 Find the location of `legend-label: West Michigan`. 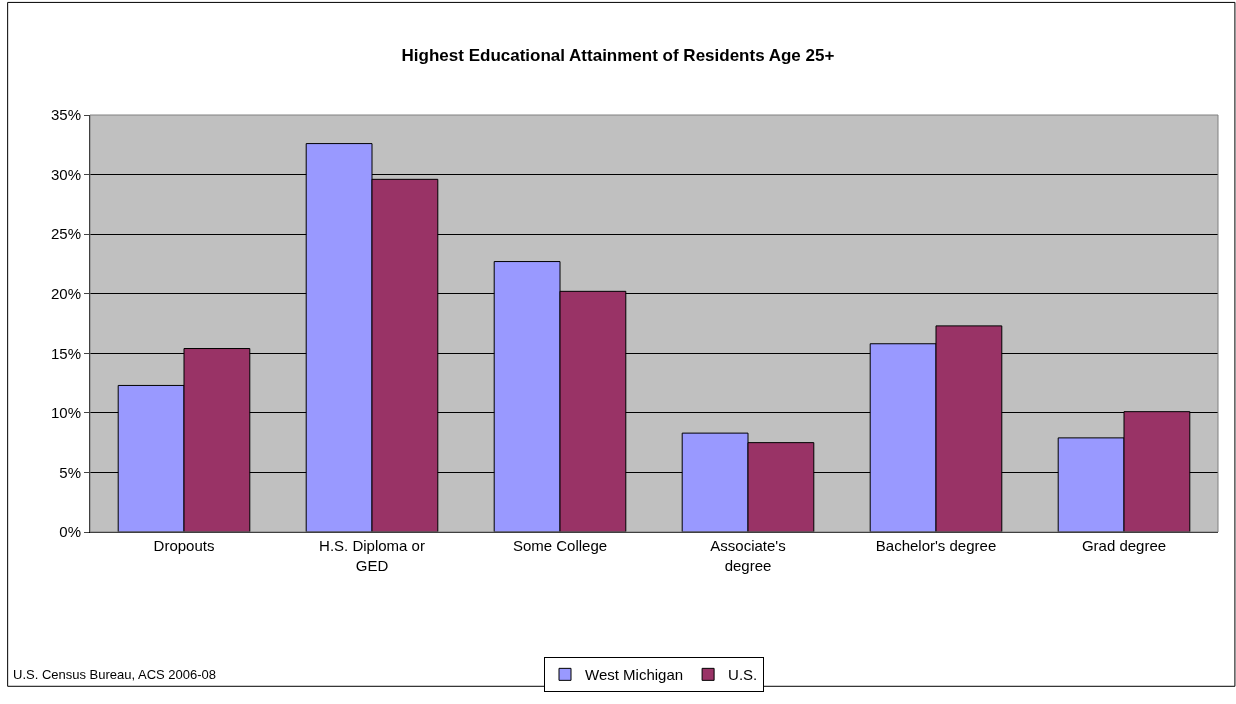

legend-label: West Michigan is located at coordinates (634, 675).